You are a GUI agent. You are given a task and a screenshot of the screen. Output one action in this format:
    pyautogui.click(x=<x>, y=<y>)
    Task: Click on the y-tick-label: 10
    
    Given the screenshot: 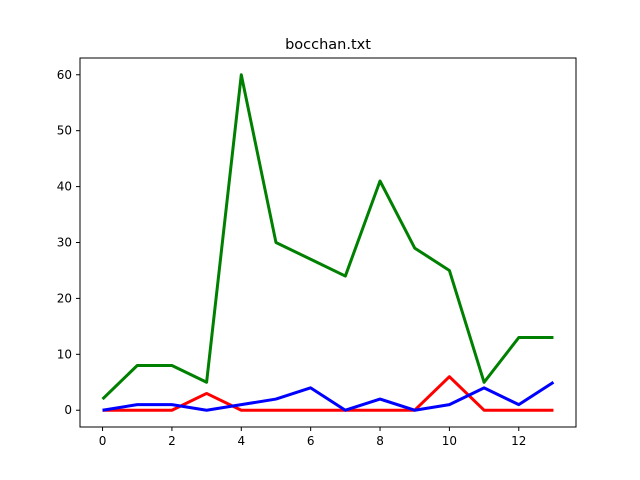 What is the action you would take?
    pyautogui.click(x=64, y=354)
    